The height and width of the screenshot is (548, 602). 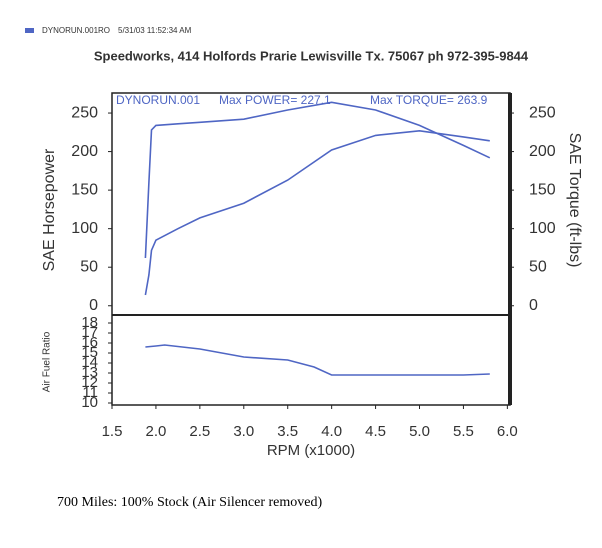 What do you see at coordinates (84, 112) in the screenshot?
I see `y-tick-label: 250` at bounding box center [84, 112].